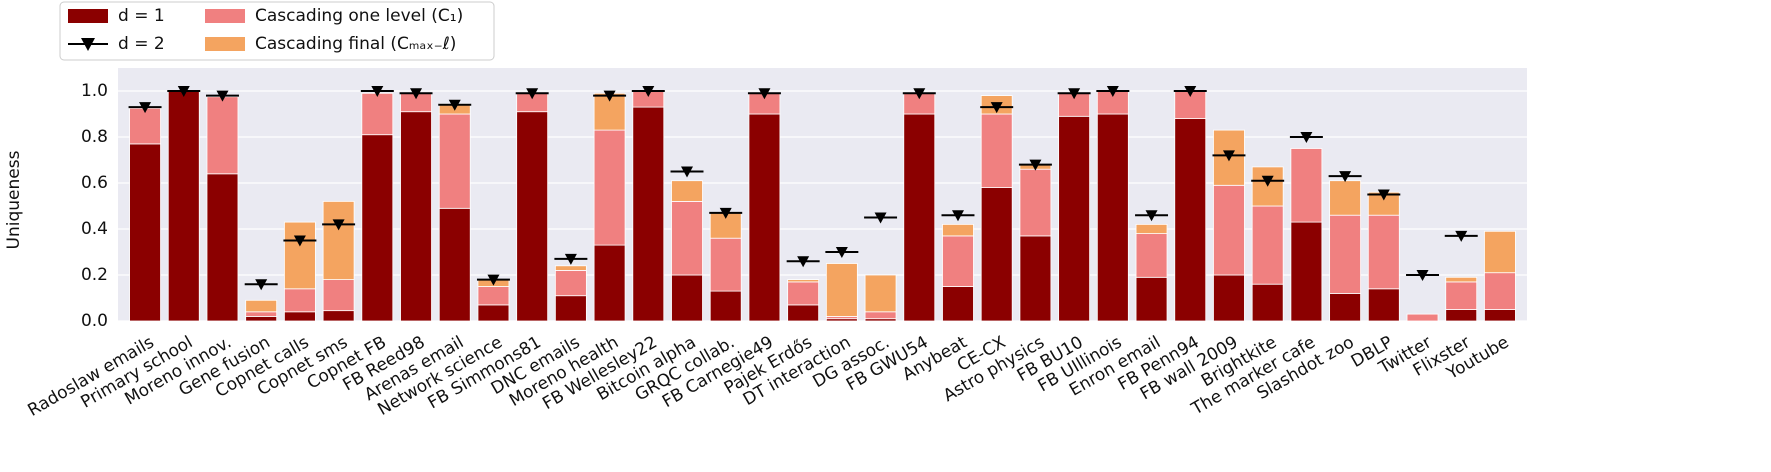 This screenshot has height=472, width=1771. I want to click on legend-label: Cascading final (Cₘₐₓ₋ℓ), so click(355, 44).